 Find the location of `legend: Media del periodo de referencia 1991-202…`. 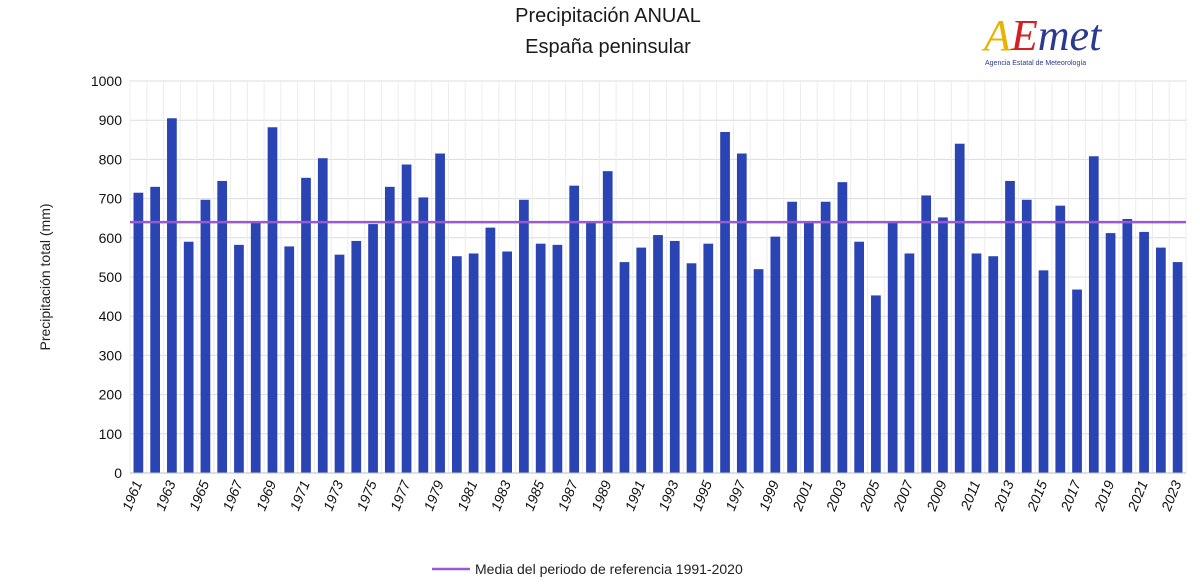

legend: Media del periodo de referencia 1991-202… is located at coordinates (587, 569).